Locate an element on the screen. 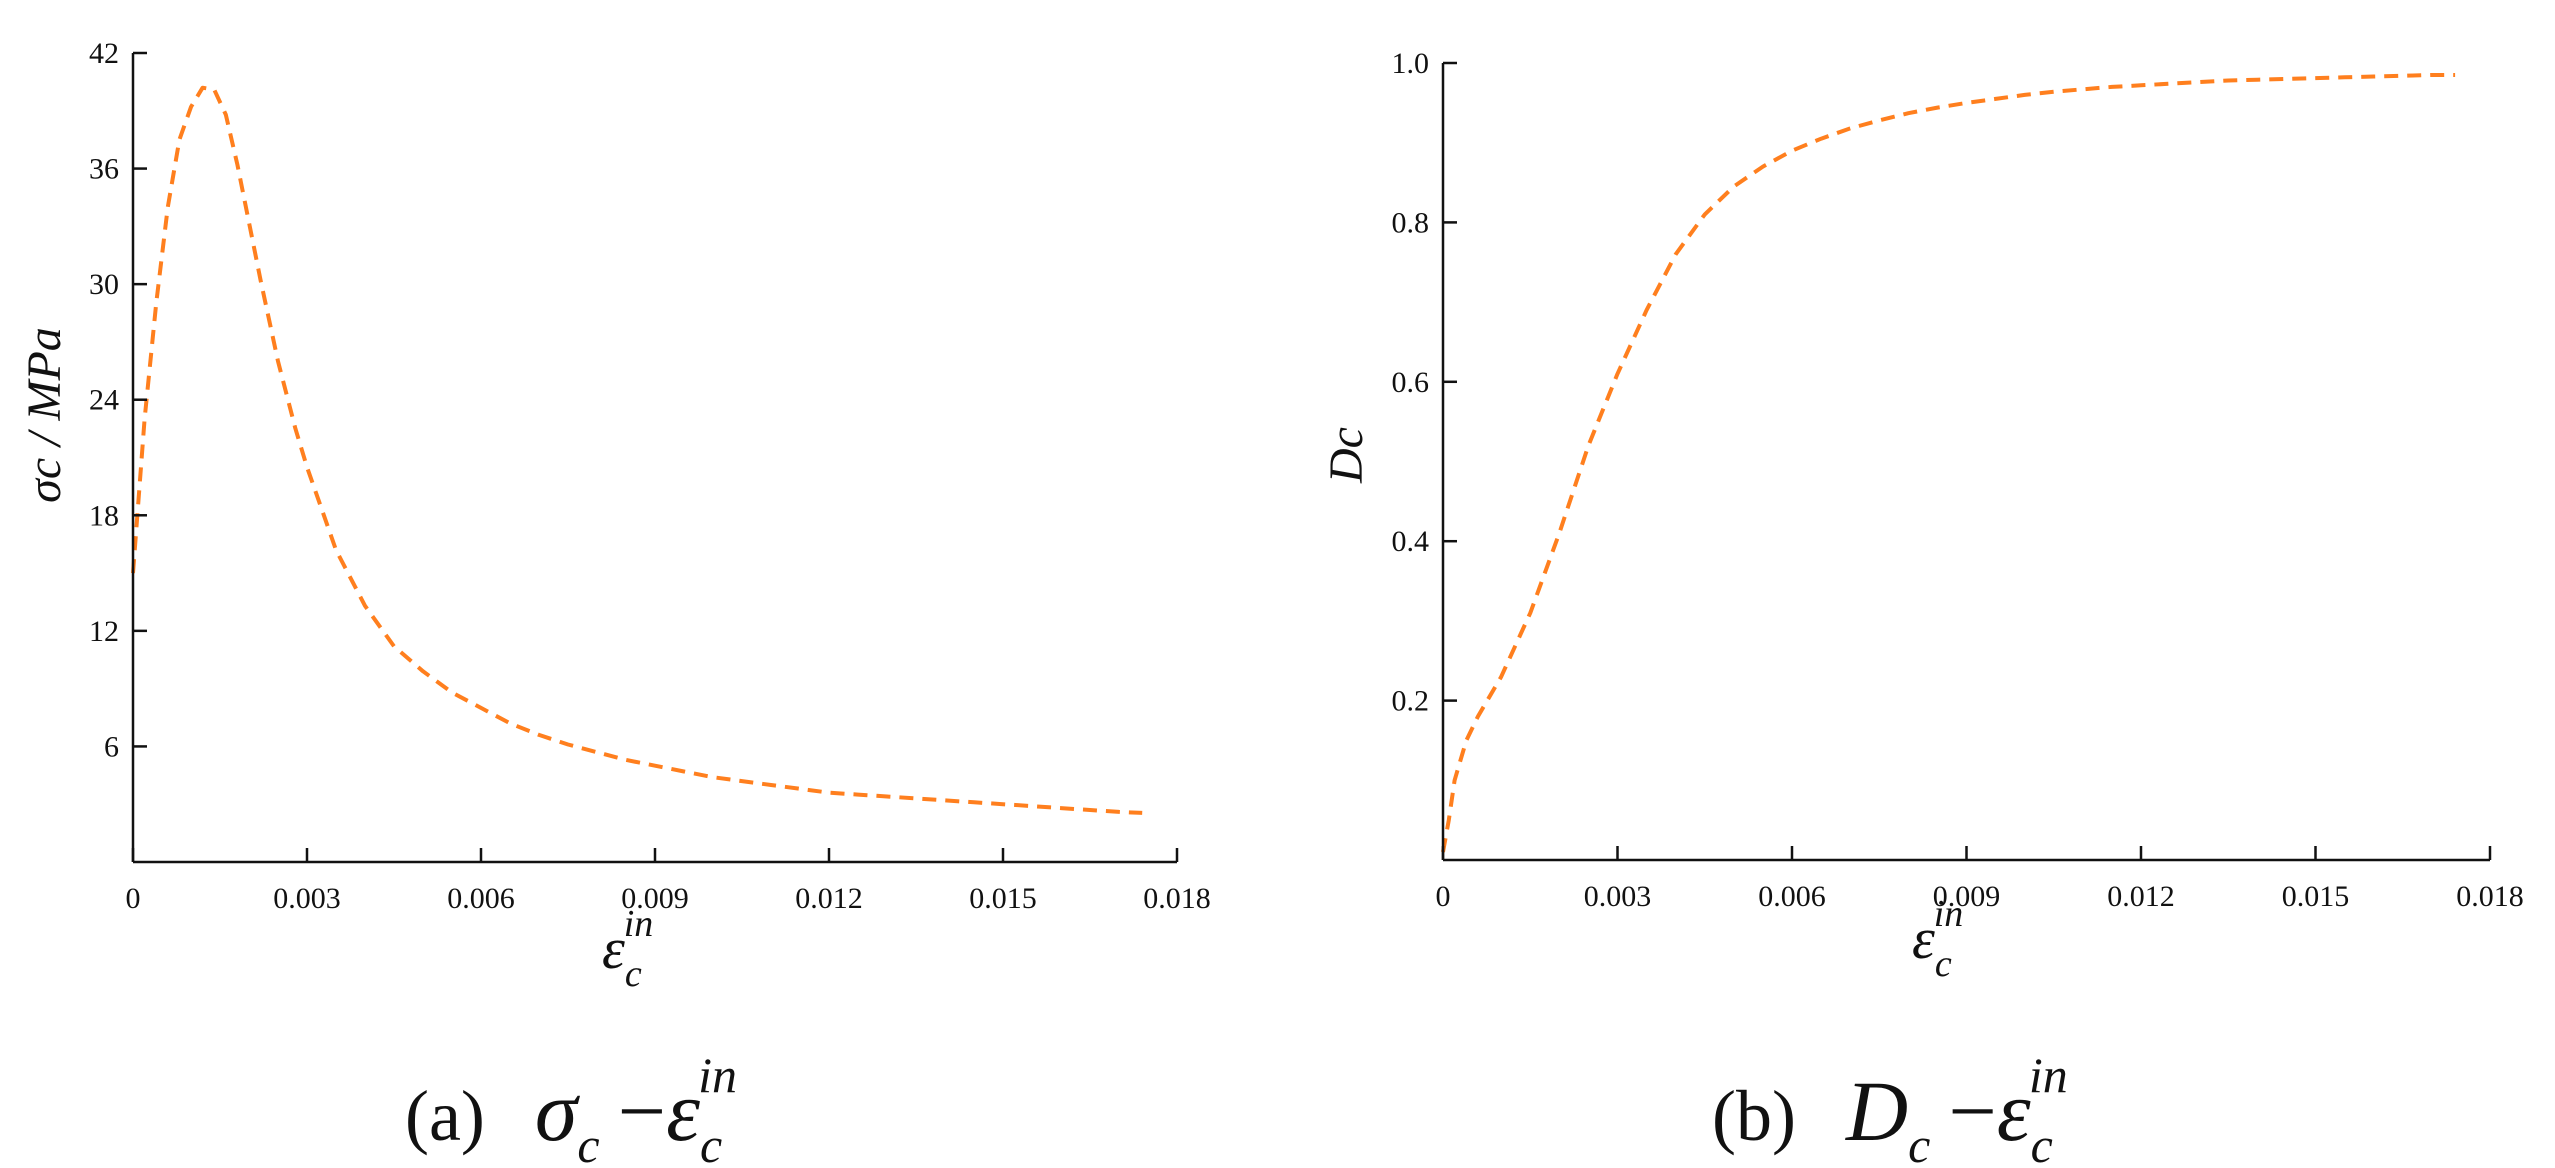 This screenshot has width=2555, height=1168. panel-a-y-tick-label: 12 is located at coordinates (104, 631).